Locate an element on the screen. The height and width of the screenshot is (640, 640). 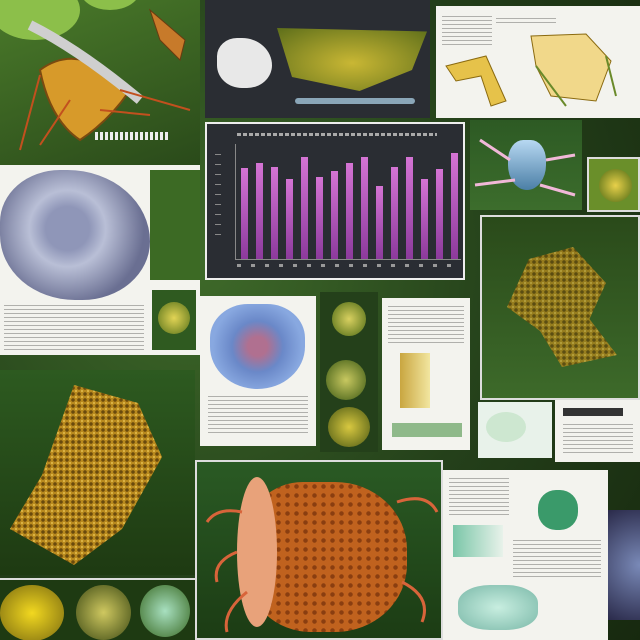
chart-title-placeholder is located at coordinates (337, 134).